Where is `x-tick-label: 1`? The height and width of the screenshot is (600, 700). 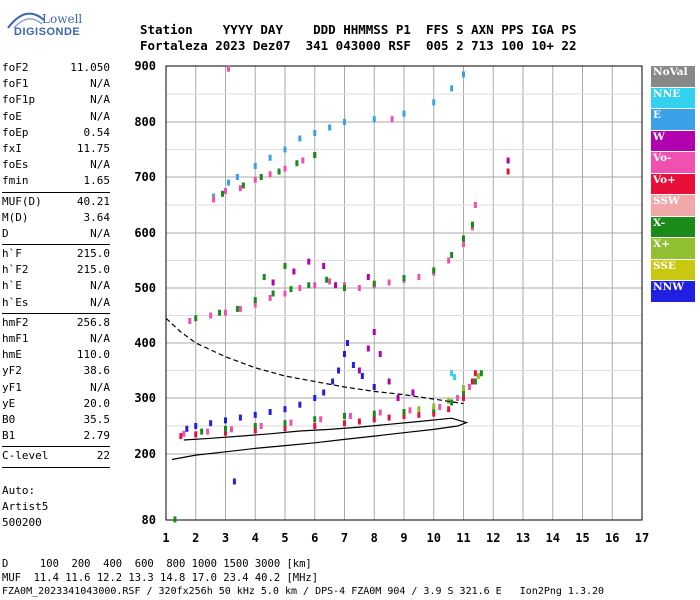
x-tick-label: 1 is located at coordinates (165, 538).